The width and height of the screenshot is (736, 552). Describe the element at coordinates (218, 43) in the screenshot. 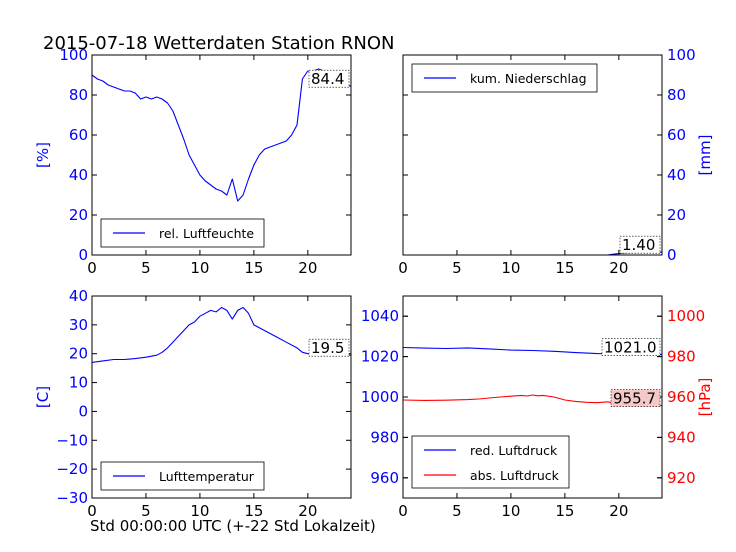

I see `figure-title: 2015-07-18 Wetterdaten Station RNON` at that location.